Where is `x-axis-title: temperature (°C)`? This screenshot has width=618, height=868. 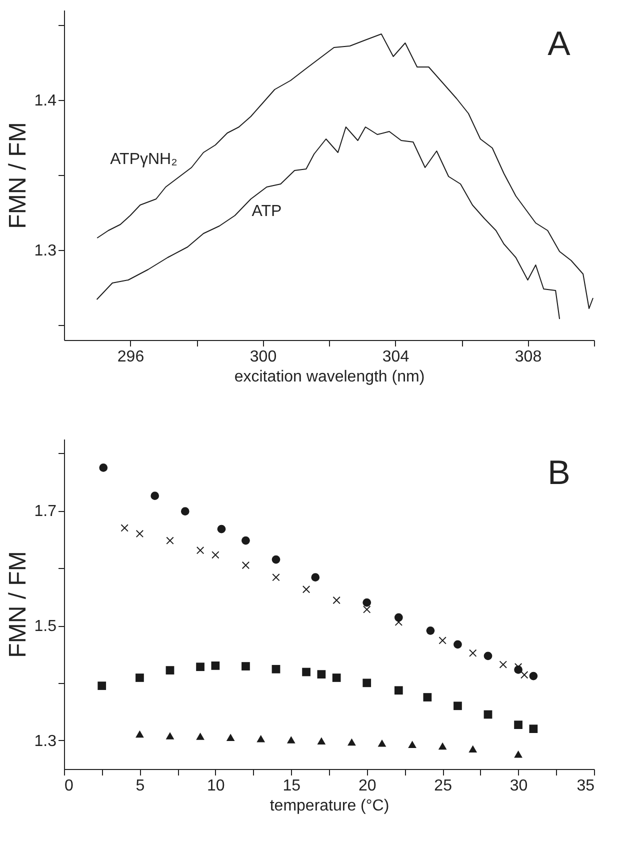 x-axis-title: temperature (°C) is located at coordinates (330, 806).